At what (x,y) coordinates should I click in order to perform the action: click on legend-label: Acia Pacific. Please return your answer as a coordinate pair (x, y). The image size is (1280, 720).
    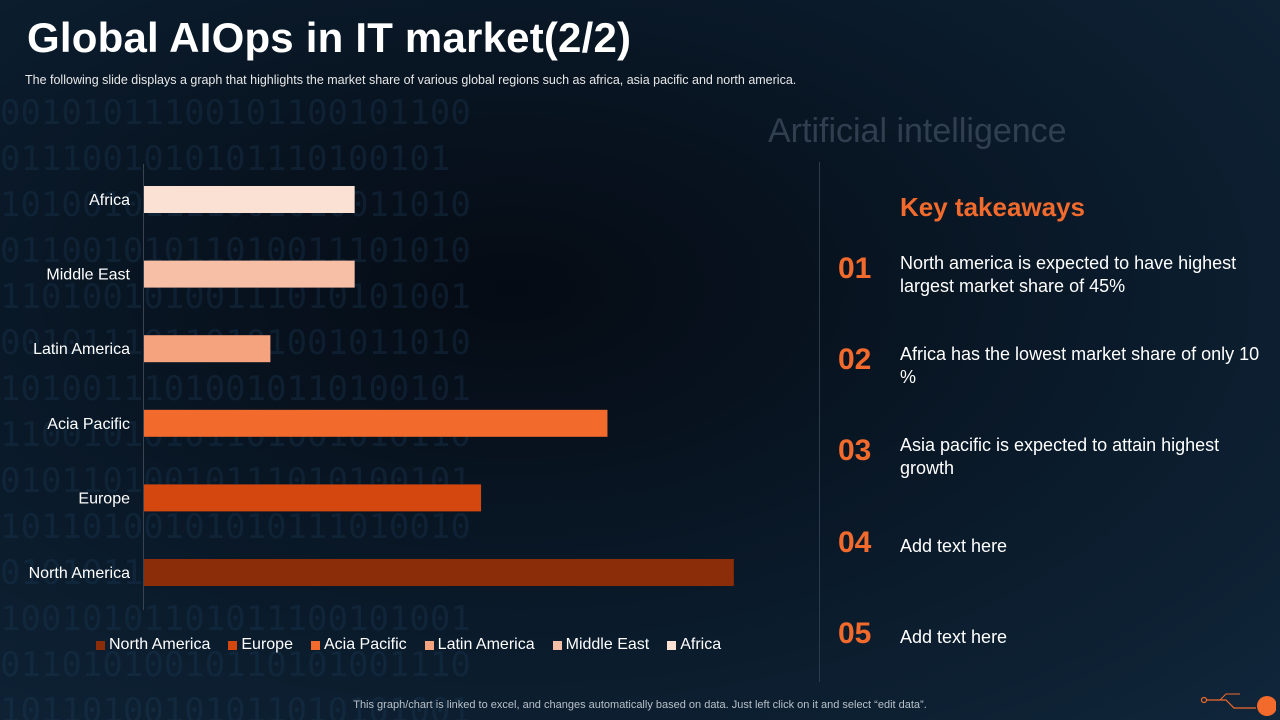
    Looking at the image, I should click on (365, 644).